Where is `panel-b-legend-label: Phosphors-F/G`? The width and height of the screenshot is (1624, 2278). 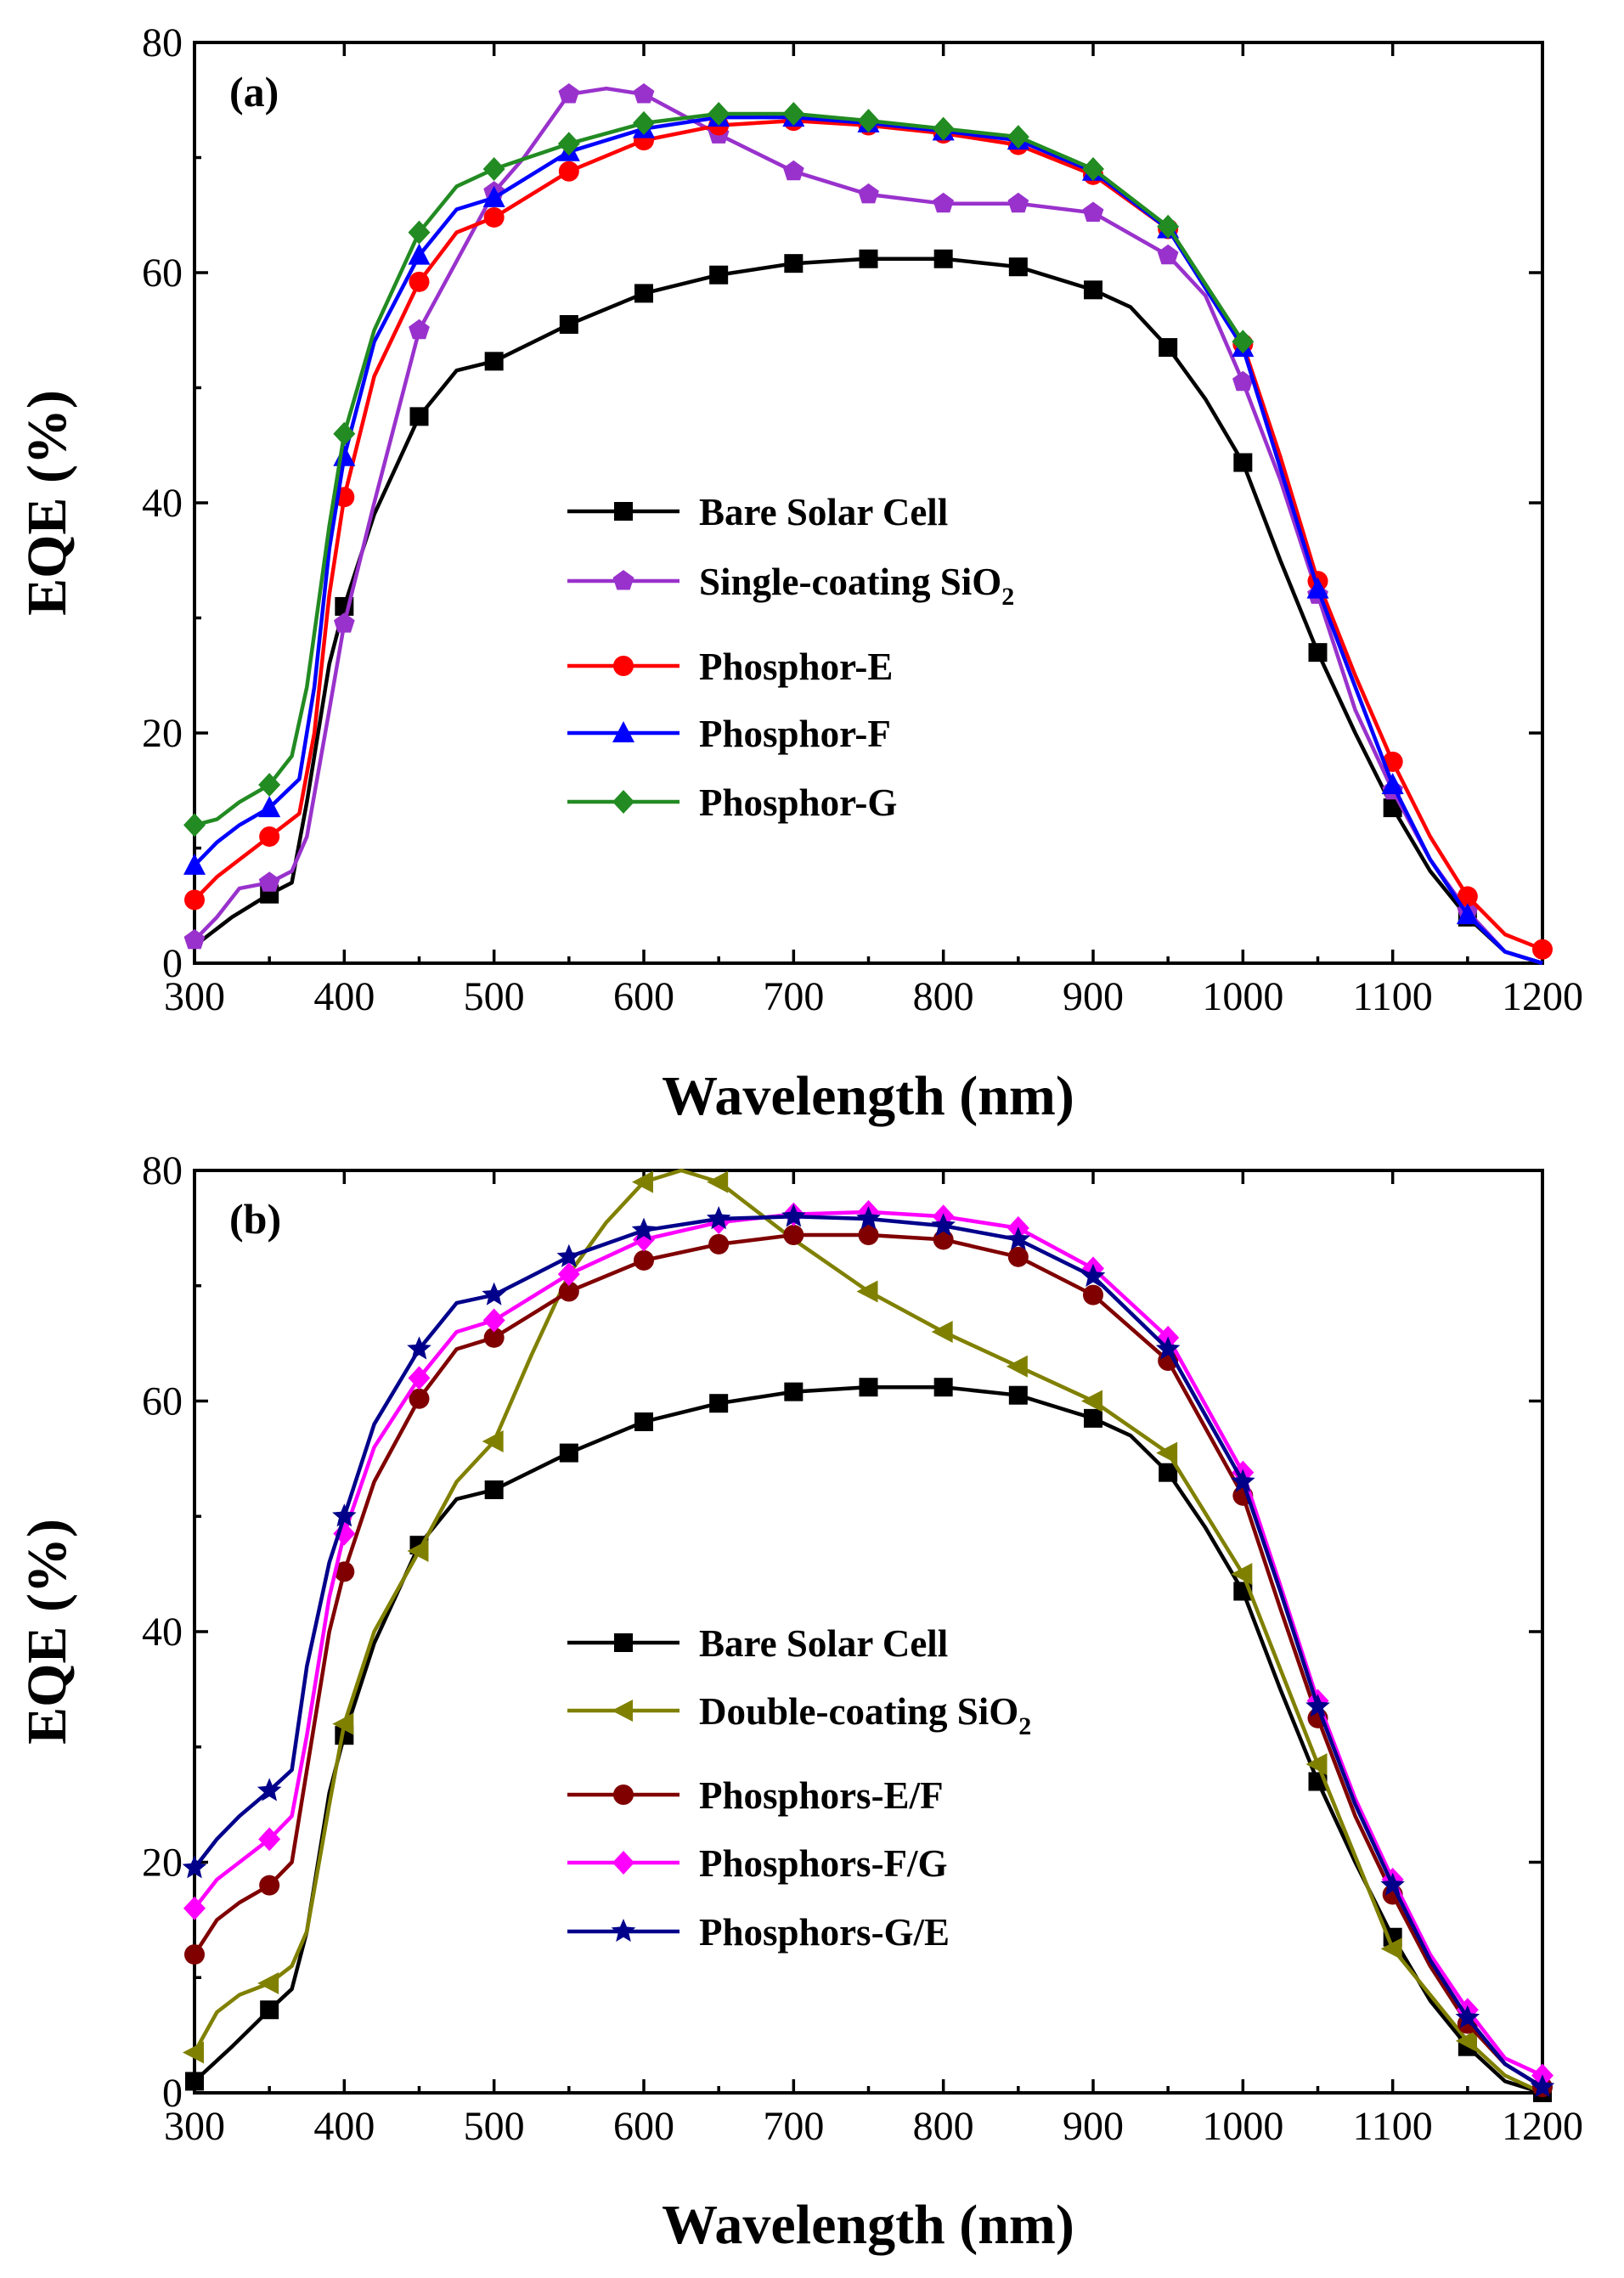
panel-b-legend-label: Phosphors-F/G is located at coordinates (824, 1863).